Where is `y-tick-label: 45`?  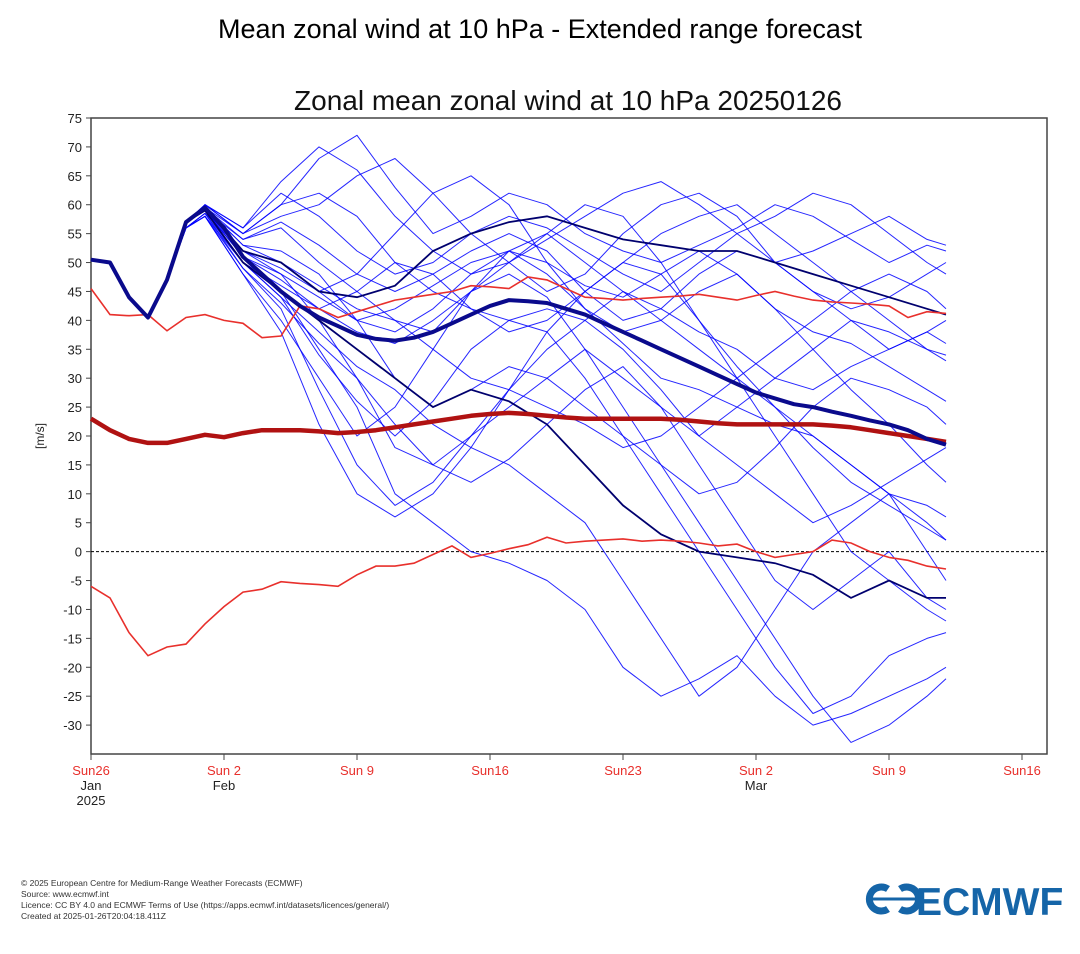 y-tick-label: 45 is located at coordinates (75, 291).